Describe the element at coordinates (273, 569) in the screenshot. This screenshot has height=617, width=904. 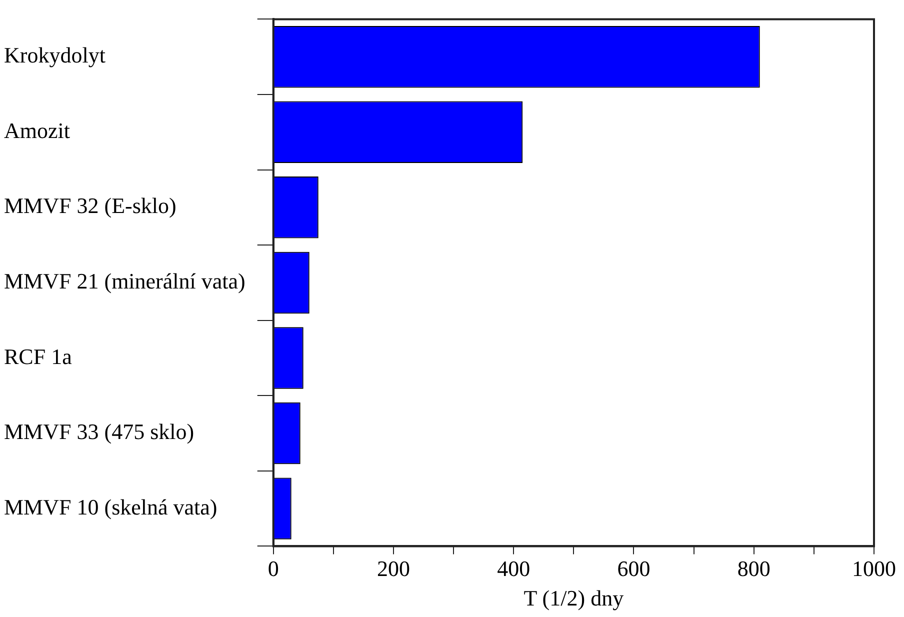
I see `x-tick-label: 0` at that location.